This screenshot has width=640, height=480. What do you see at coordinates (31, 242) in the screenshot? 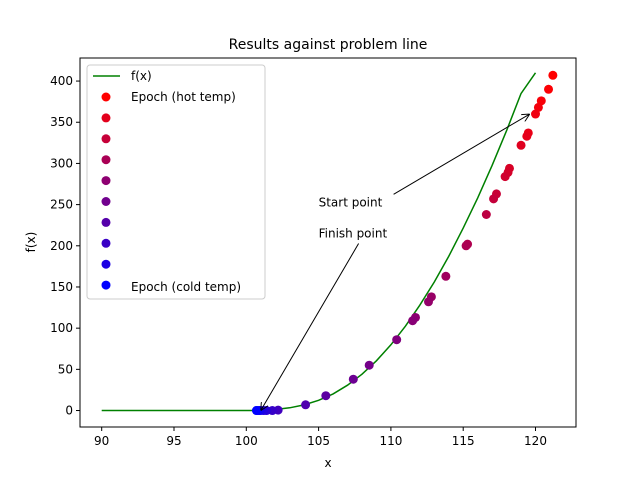
I see `y-axis-label: f(x)` at bounding box center [31, 242].